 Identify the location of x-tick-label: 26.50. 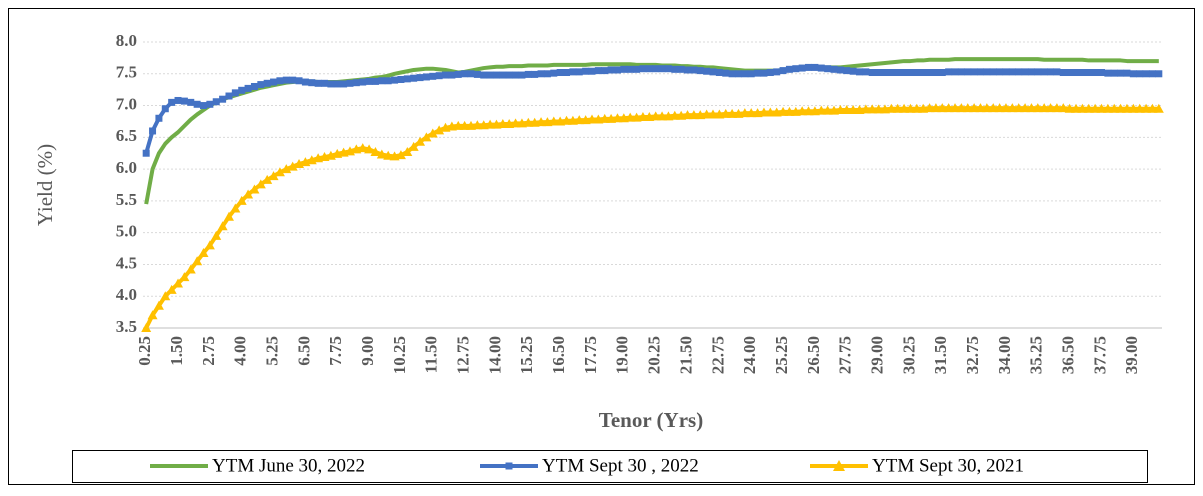
(813, 355).